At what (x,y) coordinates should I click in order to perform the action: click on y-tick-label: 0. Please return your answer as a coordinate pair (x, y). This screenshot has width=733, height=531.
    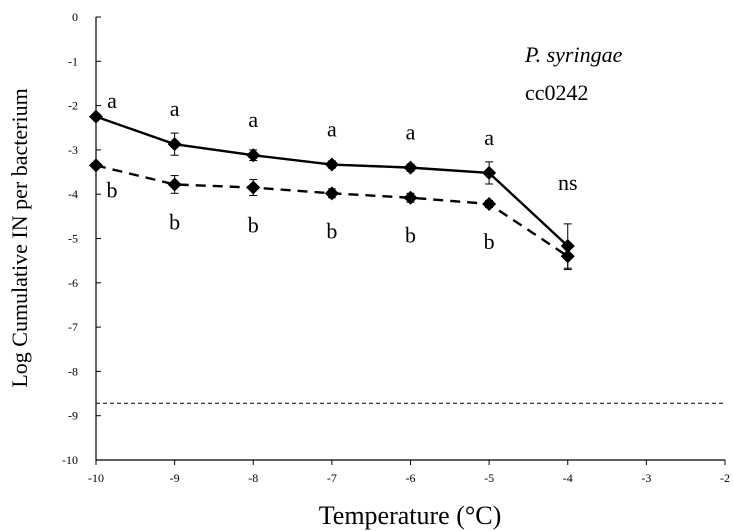
    Looking at the image, I should click on (75, 17).